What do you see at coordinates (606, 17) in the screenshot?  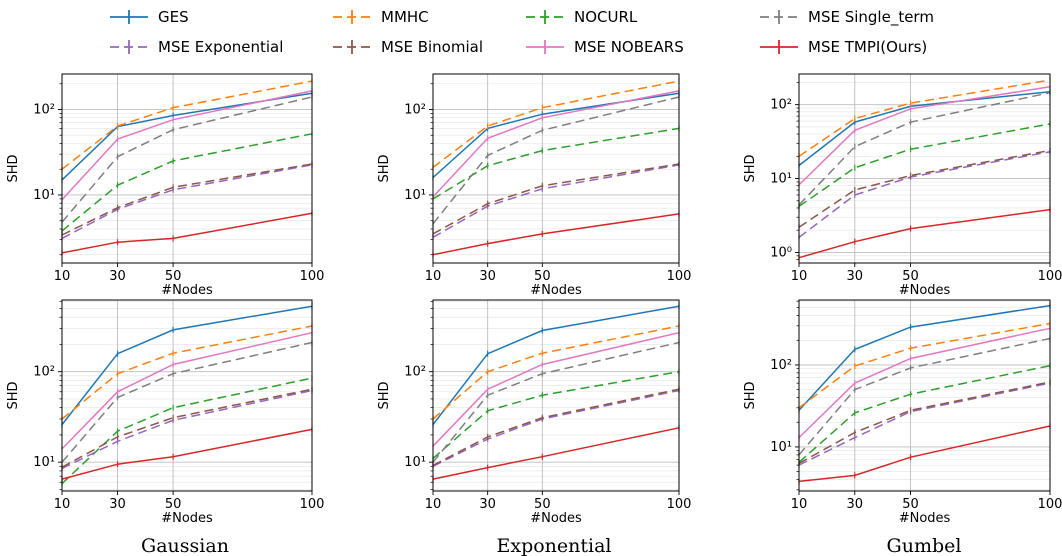 I see `legend-label: NOCURL` at bounding box center [606, 17].